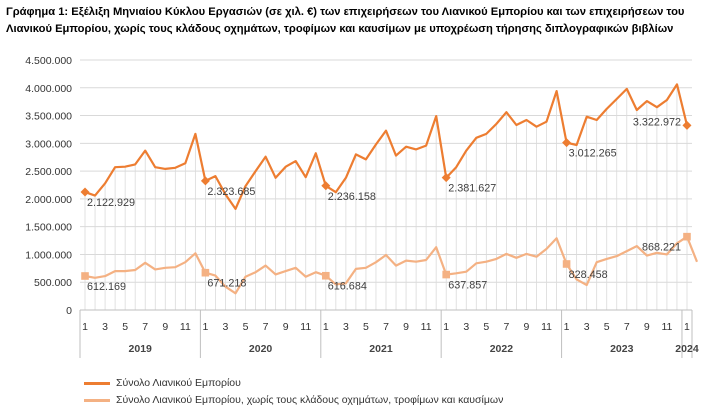 The height and width of the screenshot is (418, 728). Describe the element at coordinates (391, 265) in the screenshot. I see `series-excl-line` at that location.